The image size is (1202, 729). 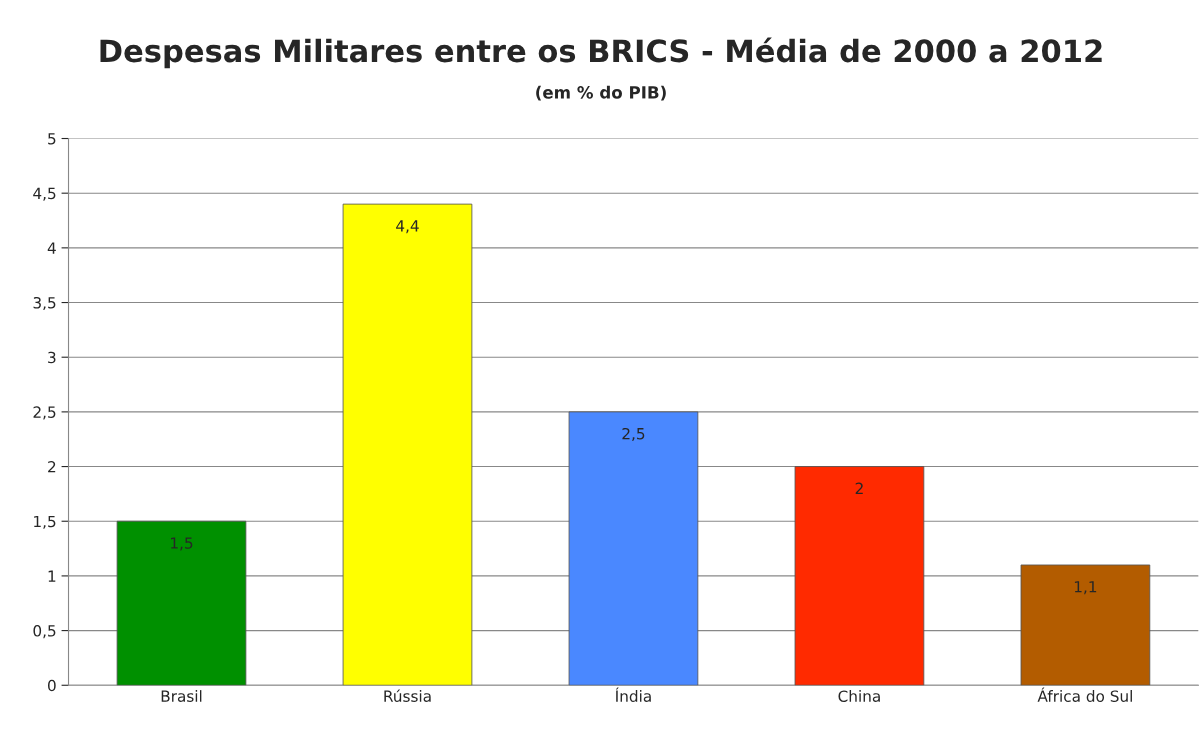 What do you see at coordinates (44, 632) in the screenshot?
I see `y-tick-label: 0,5` at bounding box center [44, 632].